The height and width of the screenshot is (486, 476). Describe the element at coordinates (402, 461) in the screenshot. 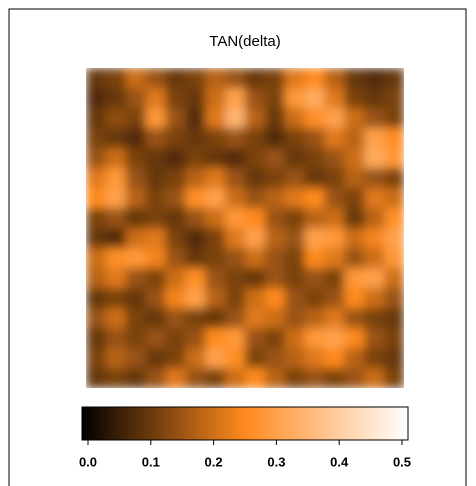

I see `colorbar-tick-label: 0.5` at that location.